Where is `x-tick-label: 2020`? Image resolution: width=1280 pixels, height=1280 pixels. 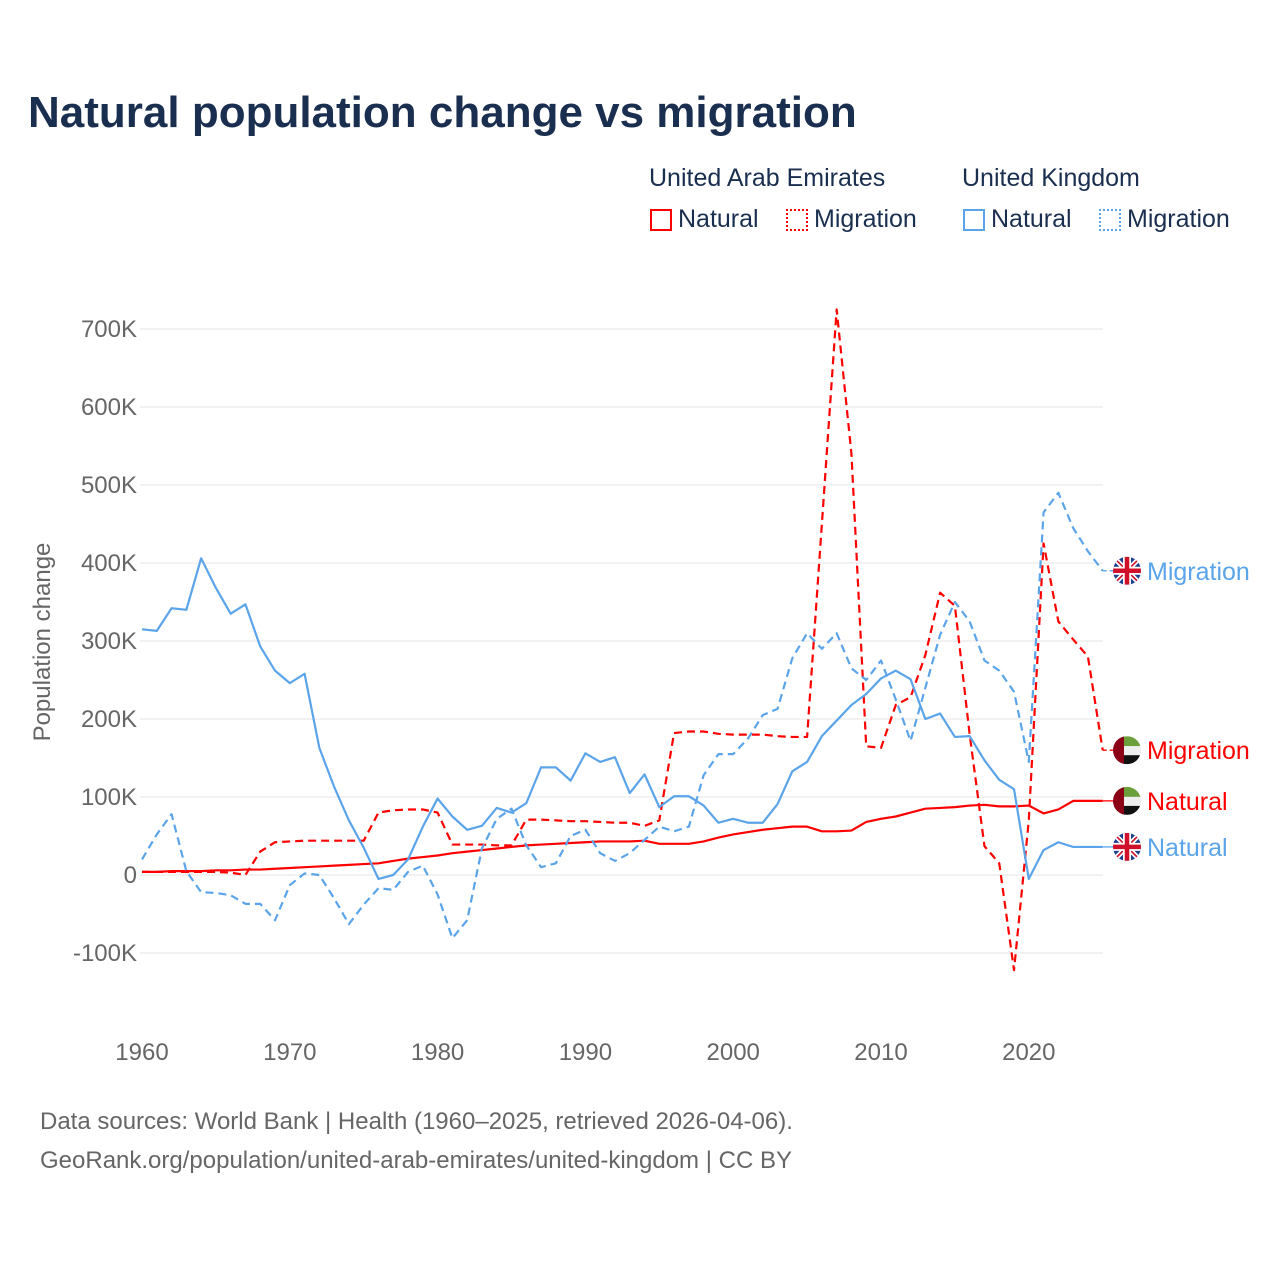
x-tick-label: 2020 is located at coordinates (1028, 1052).